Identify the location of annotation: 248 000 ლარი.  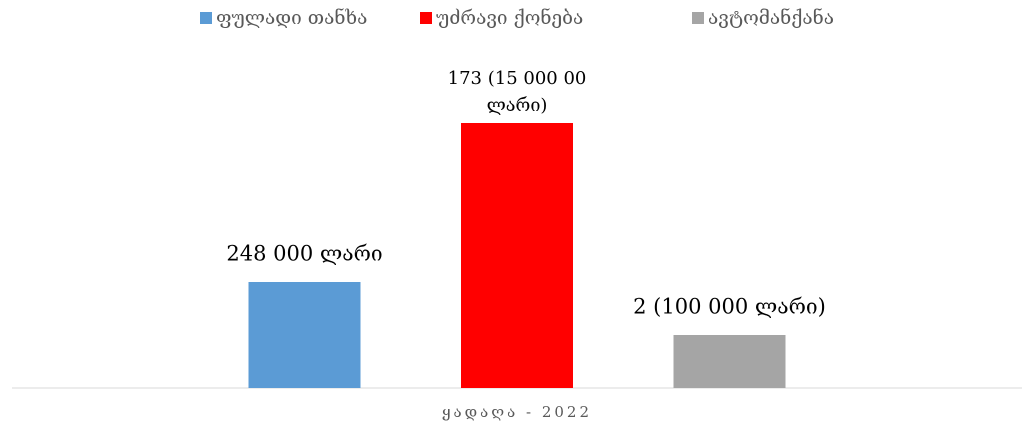
(304, 254).